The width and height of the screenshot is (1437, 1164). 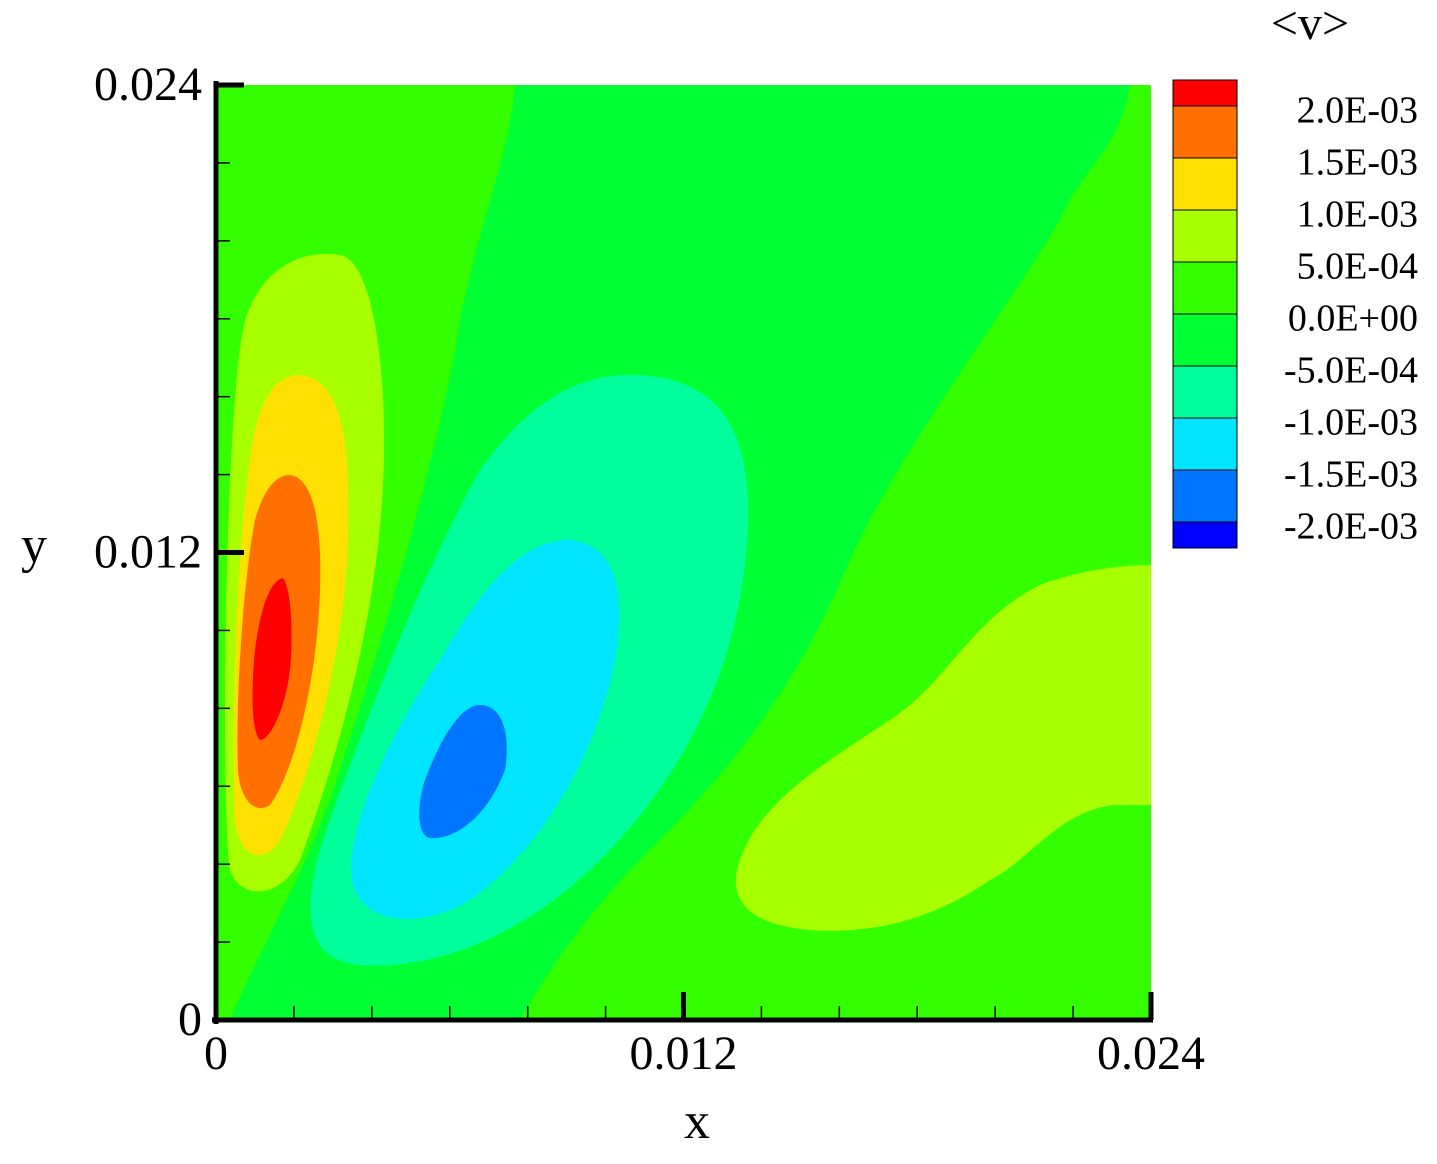 I want to click on x-tick-label: 0, so click(x=216, y=1053).